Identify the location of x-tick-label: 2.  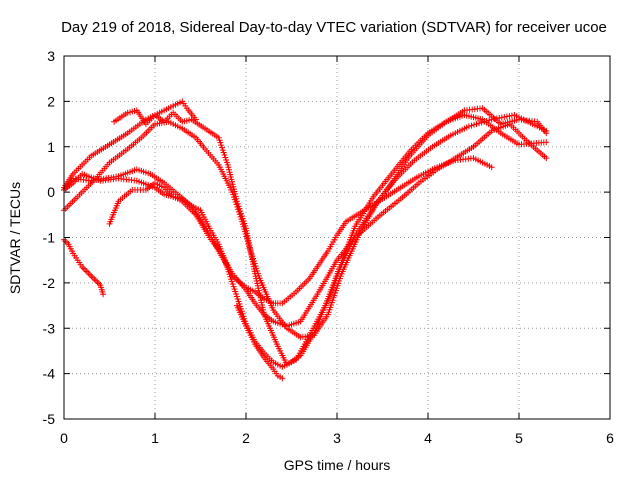
(246, 438).